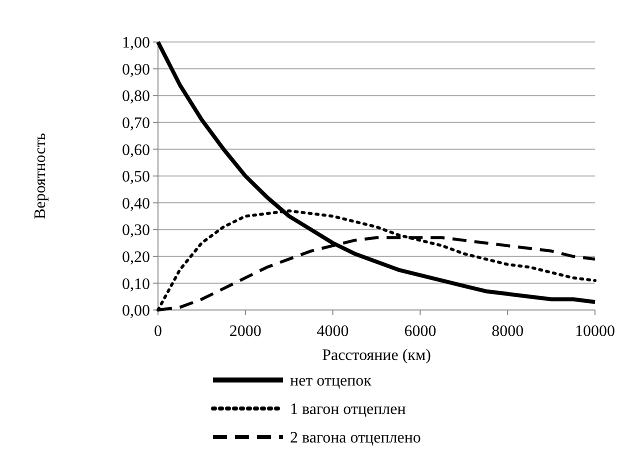 The image size is (643, 457). Describe the element at coordinates (376, 355) in the screenshot. I see `x-axis-title: Расстояние (км)` at that location.